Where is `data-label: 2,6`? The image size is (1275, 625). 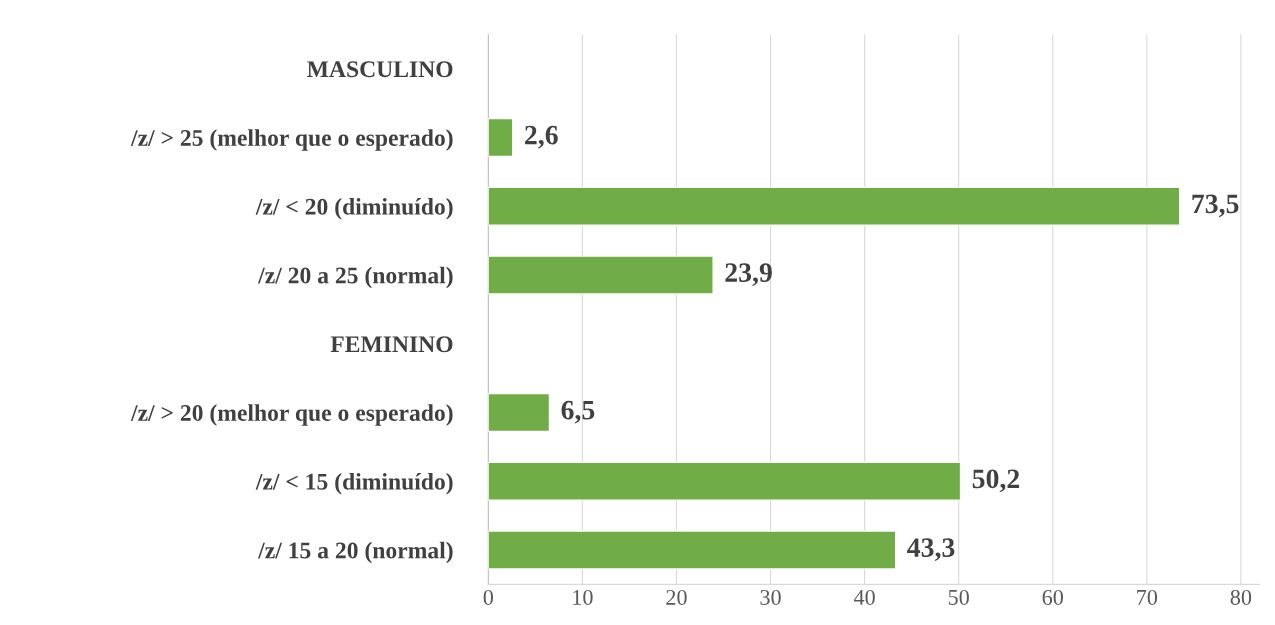
data-label: 2,6 is located at coordinates (541, 137).